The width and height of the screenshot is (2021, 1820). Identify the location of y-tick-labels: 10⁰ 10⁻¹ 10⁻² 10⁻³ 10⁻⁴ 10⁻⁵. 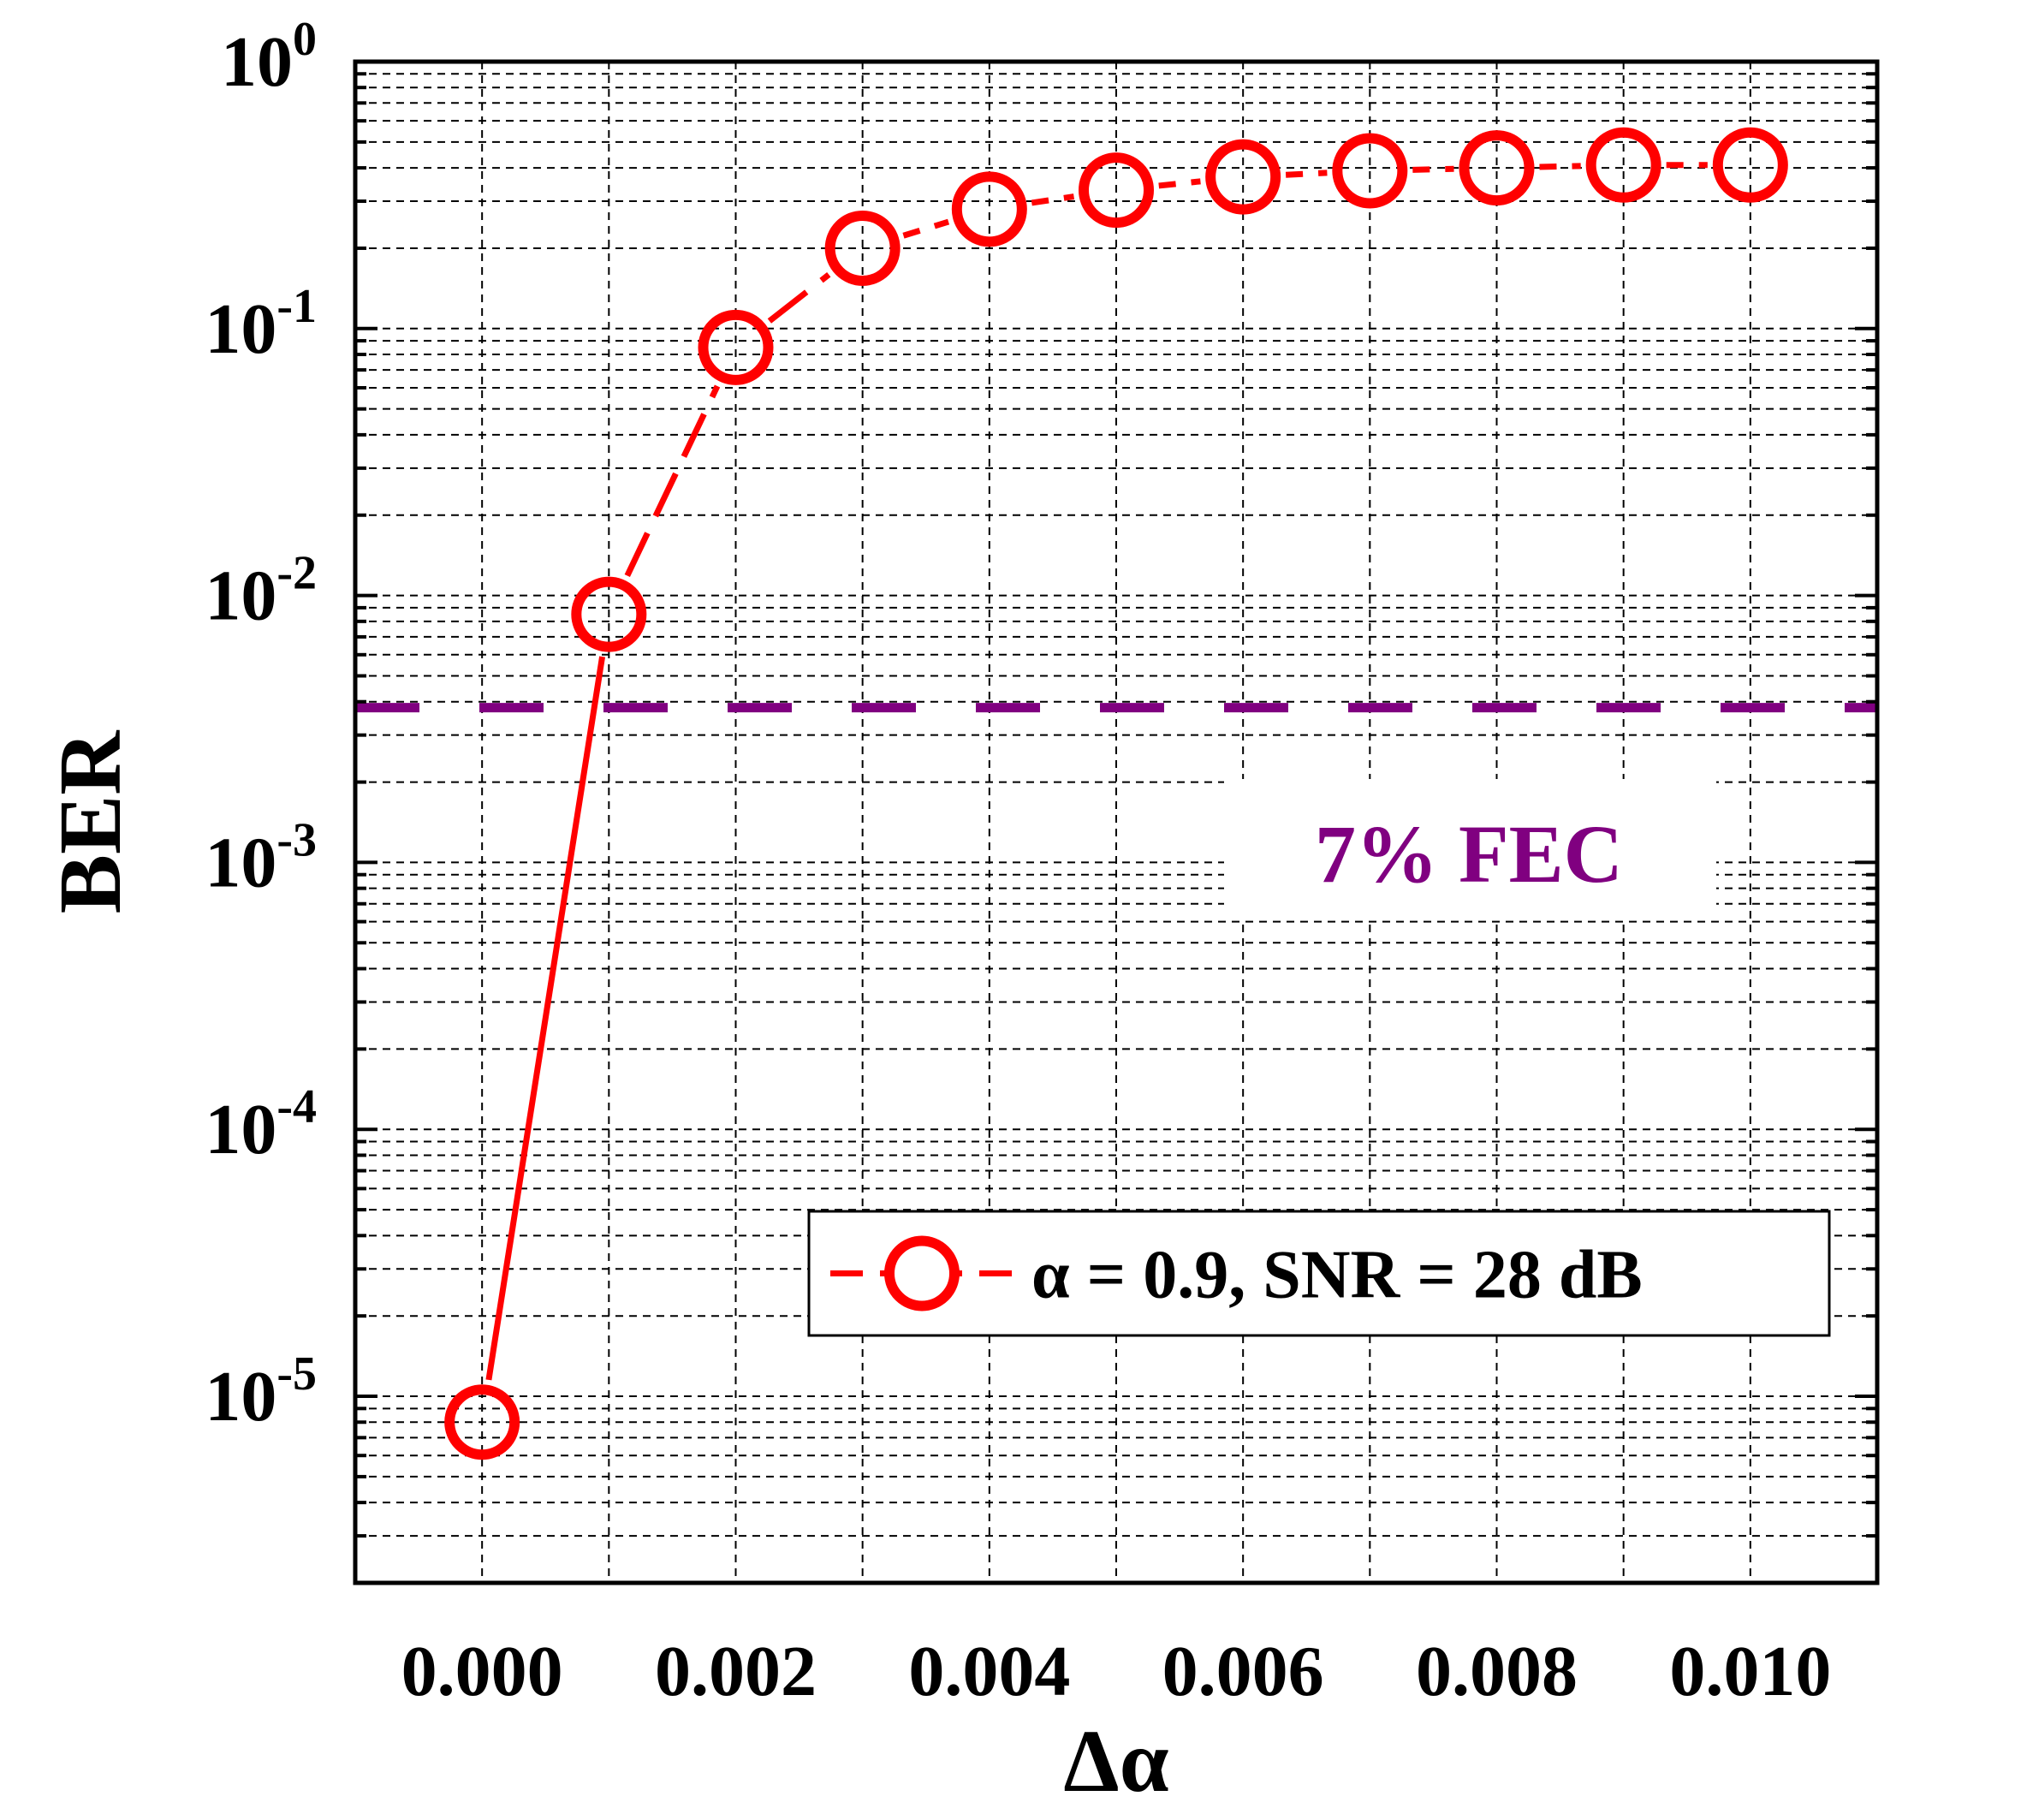
(261, 724).